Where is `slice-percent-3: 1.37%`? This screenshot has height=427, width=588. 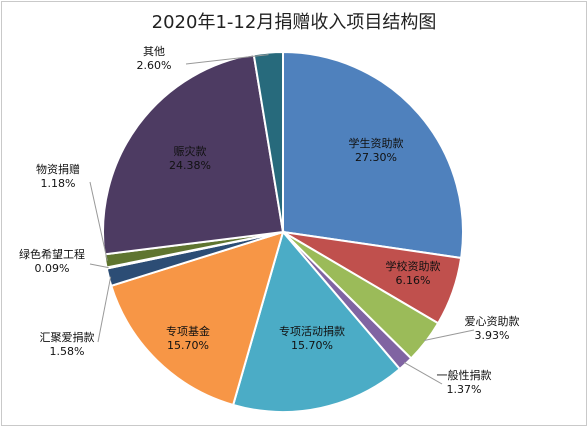
slice-percent-3: 1.37% is located at coordinates (464, 389).